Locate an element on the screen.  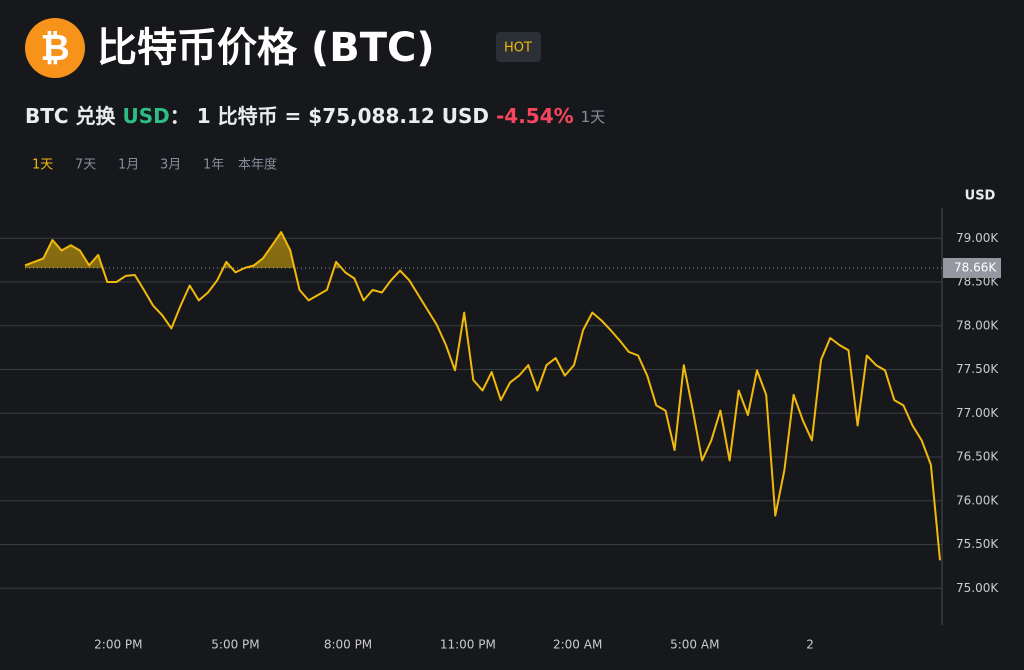
change-period: 1天 is located at coordinates (593, 117).